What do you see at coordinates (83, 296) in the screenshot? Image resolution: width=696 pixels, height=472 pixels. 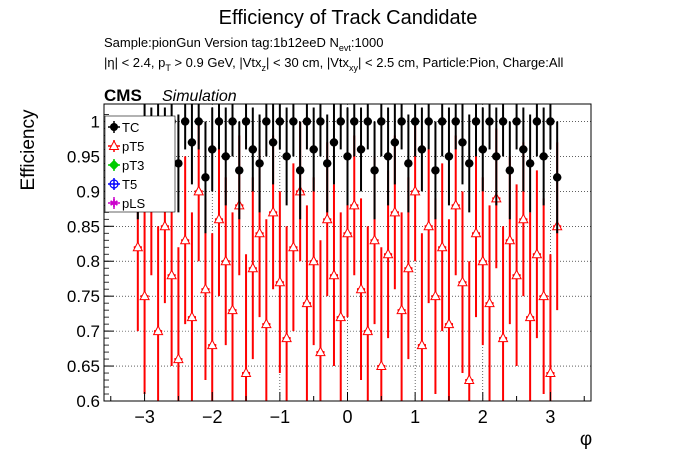 I see `y-tick-label: 0.75` at bounding box center [83, 296].